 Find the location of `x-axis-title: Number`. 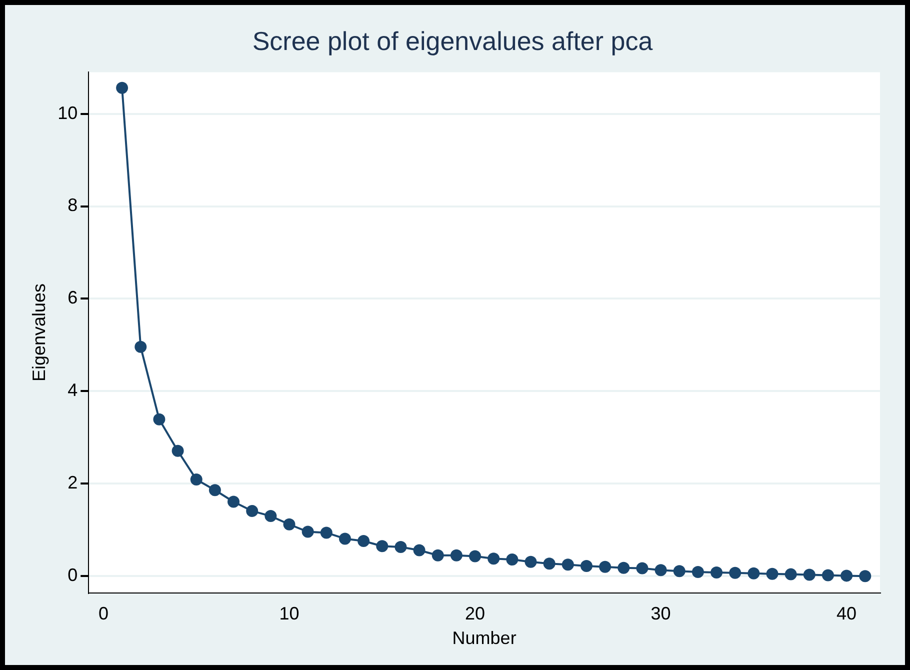

x-axis-title: Number is located at coordinates (484, 638).